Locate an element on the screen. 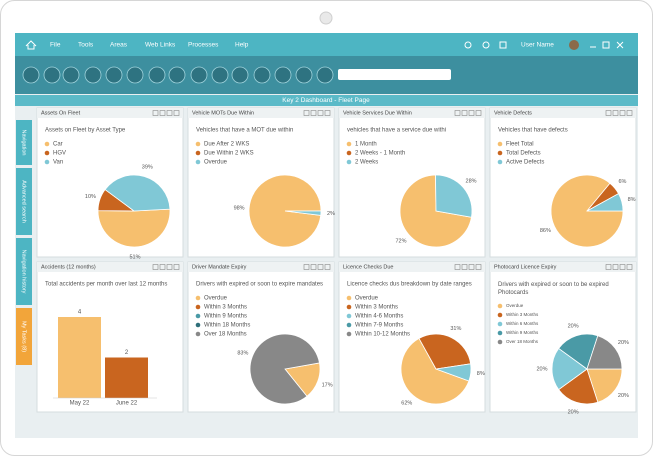  side-tab-label: Navigation is located at coordinates (24, 143).